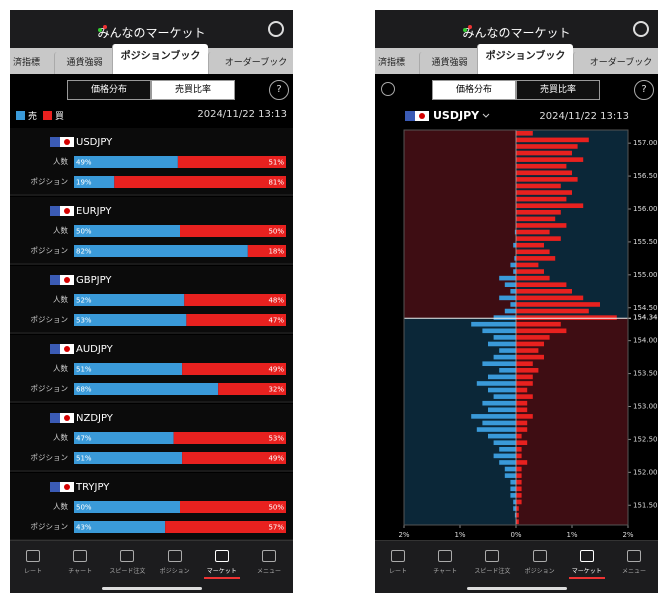 The image size is (667, 601). I want to click on row-label: ポジション, so click(50, 181).